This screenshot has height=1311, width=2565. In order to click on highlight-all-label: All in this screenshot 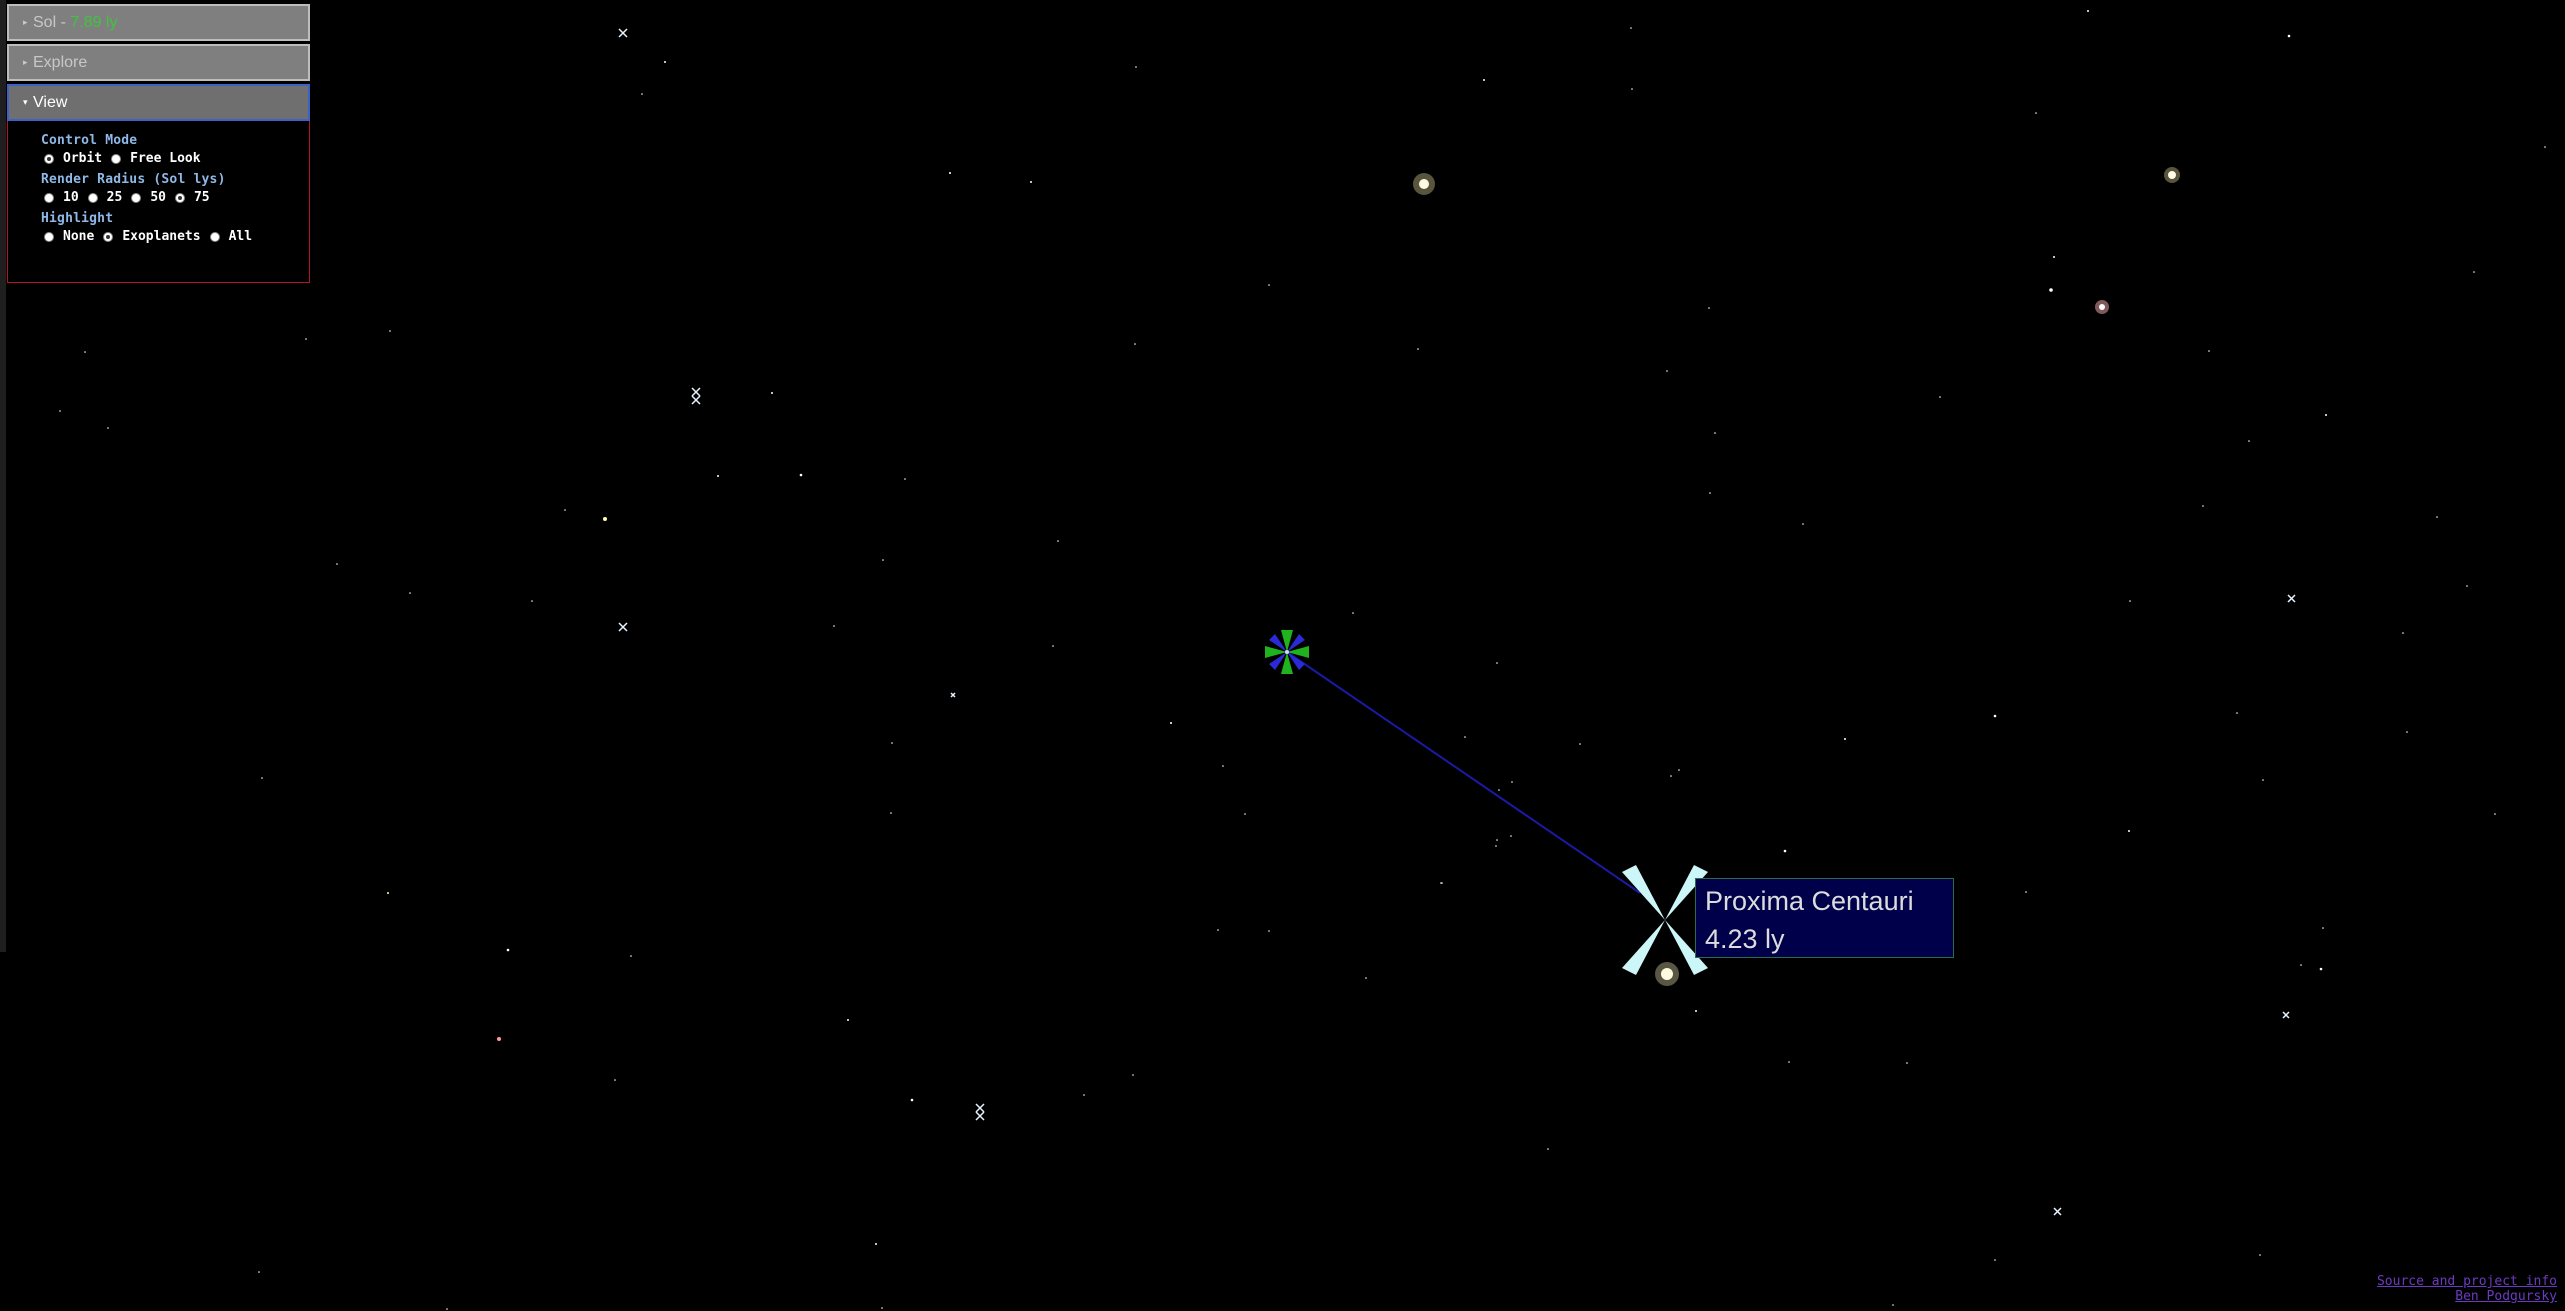, I will do `click(240, 236)`.